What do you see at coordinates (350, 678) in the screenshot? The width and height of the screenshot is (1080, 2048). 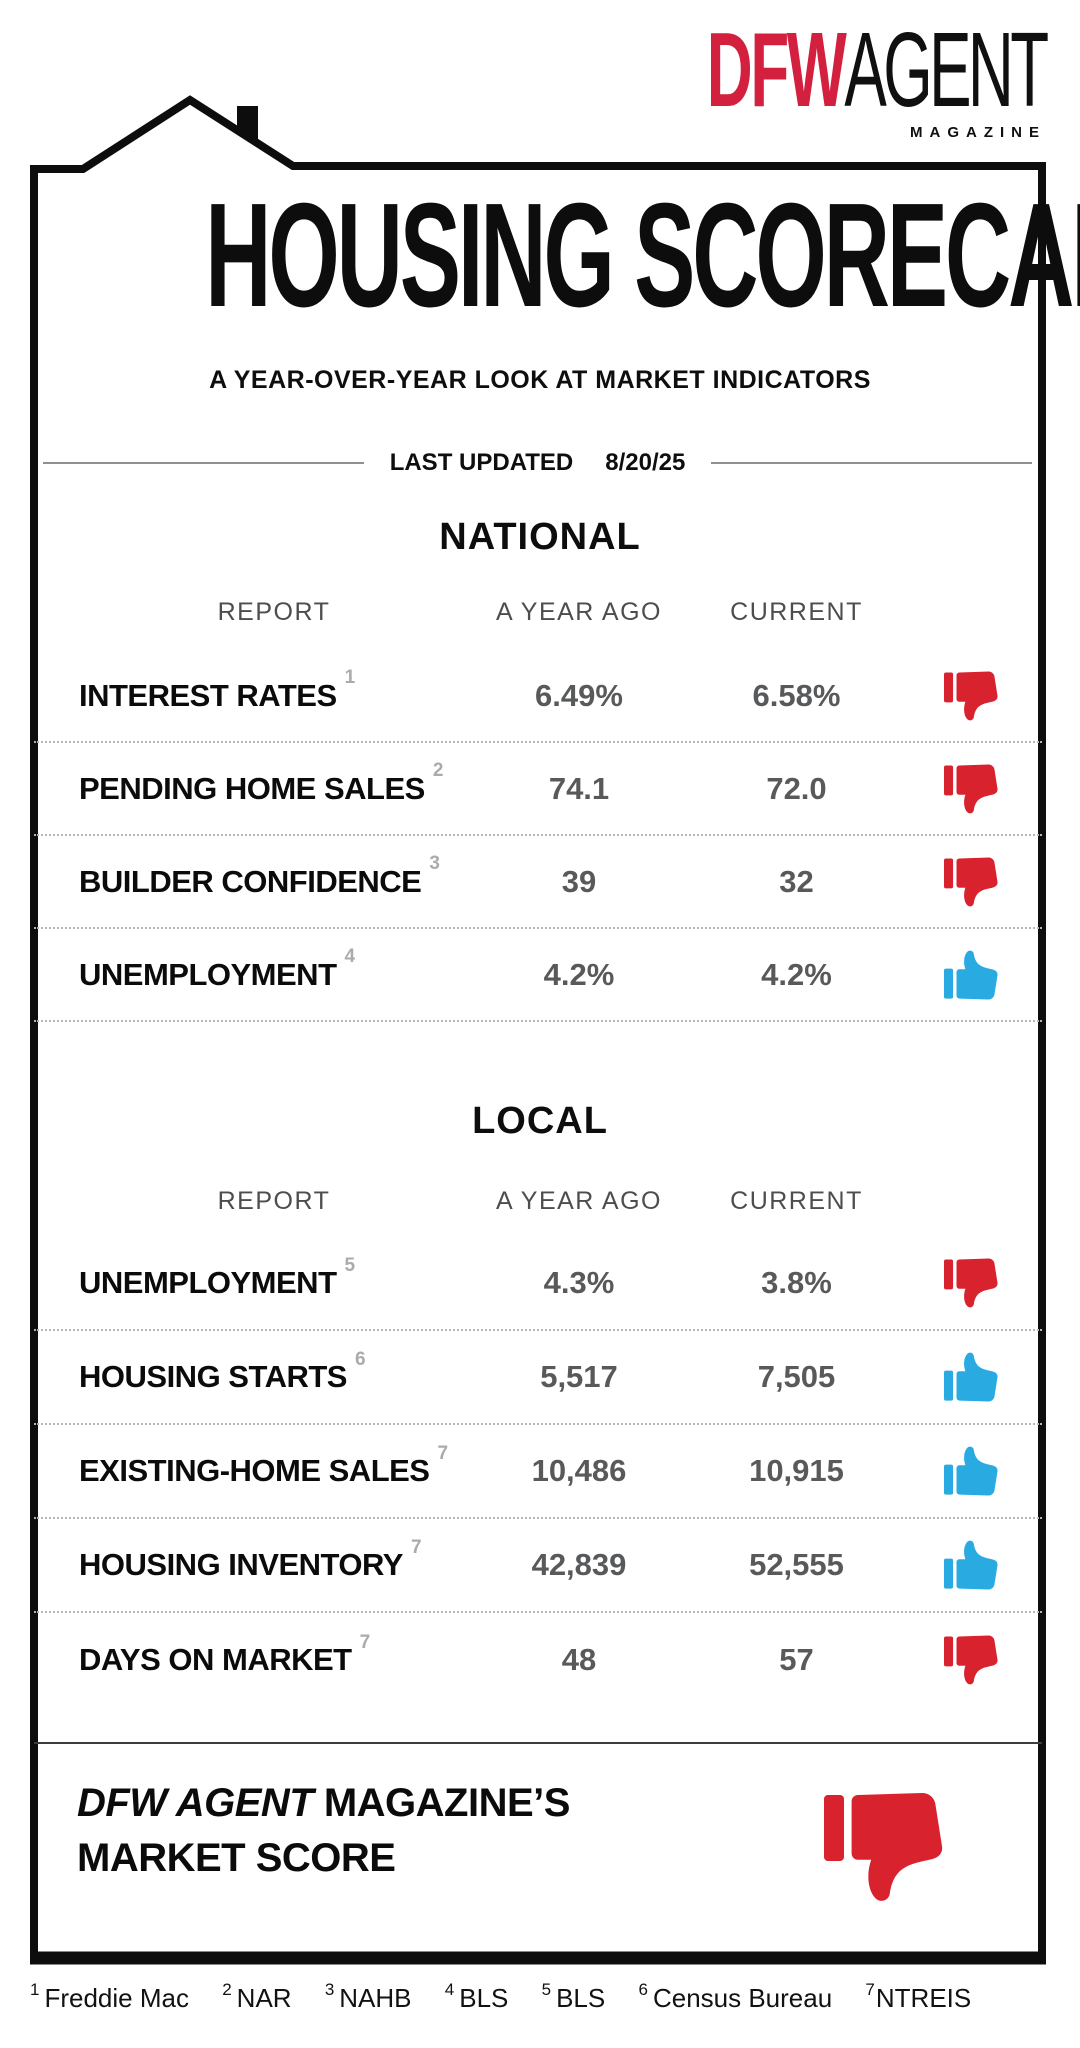 I see `footnote-marker: 1` at bounding box center [350, 678].